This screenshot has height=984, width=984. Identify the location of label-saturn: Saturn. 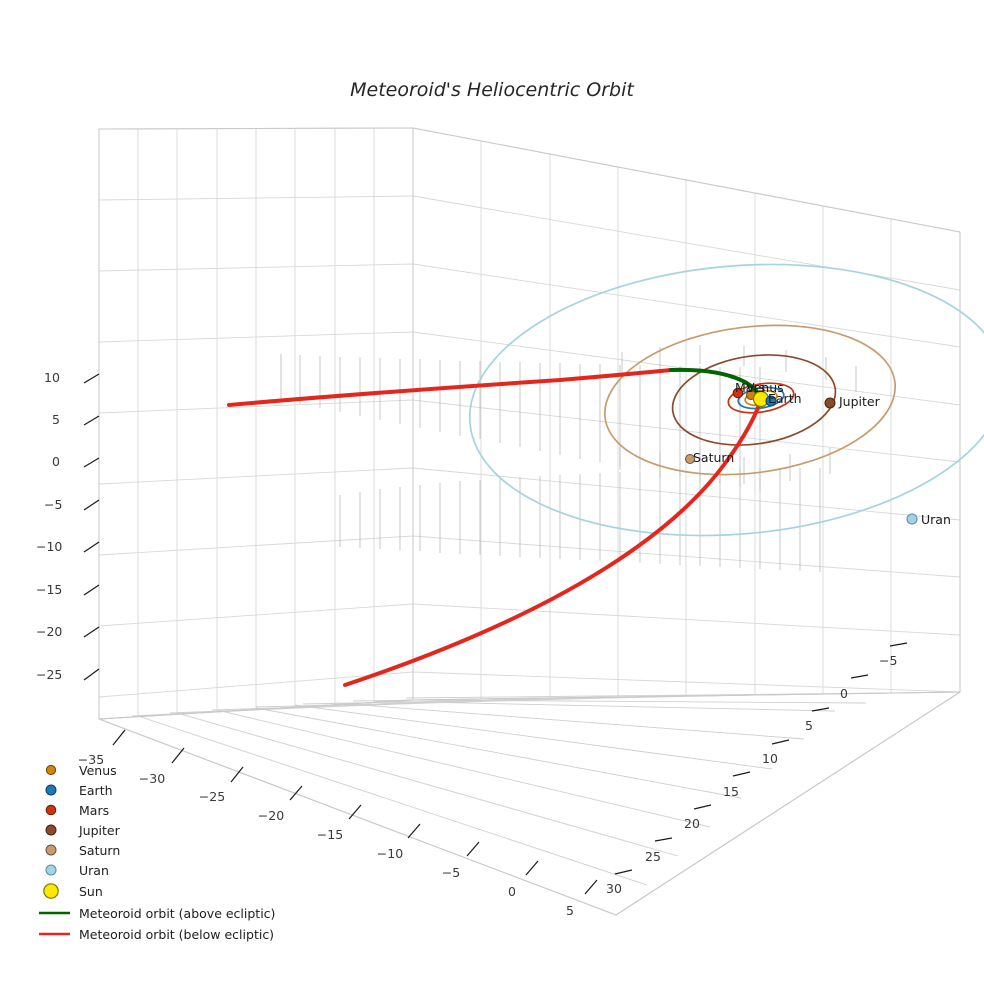
(713, 457).